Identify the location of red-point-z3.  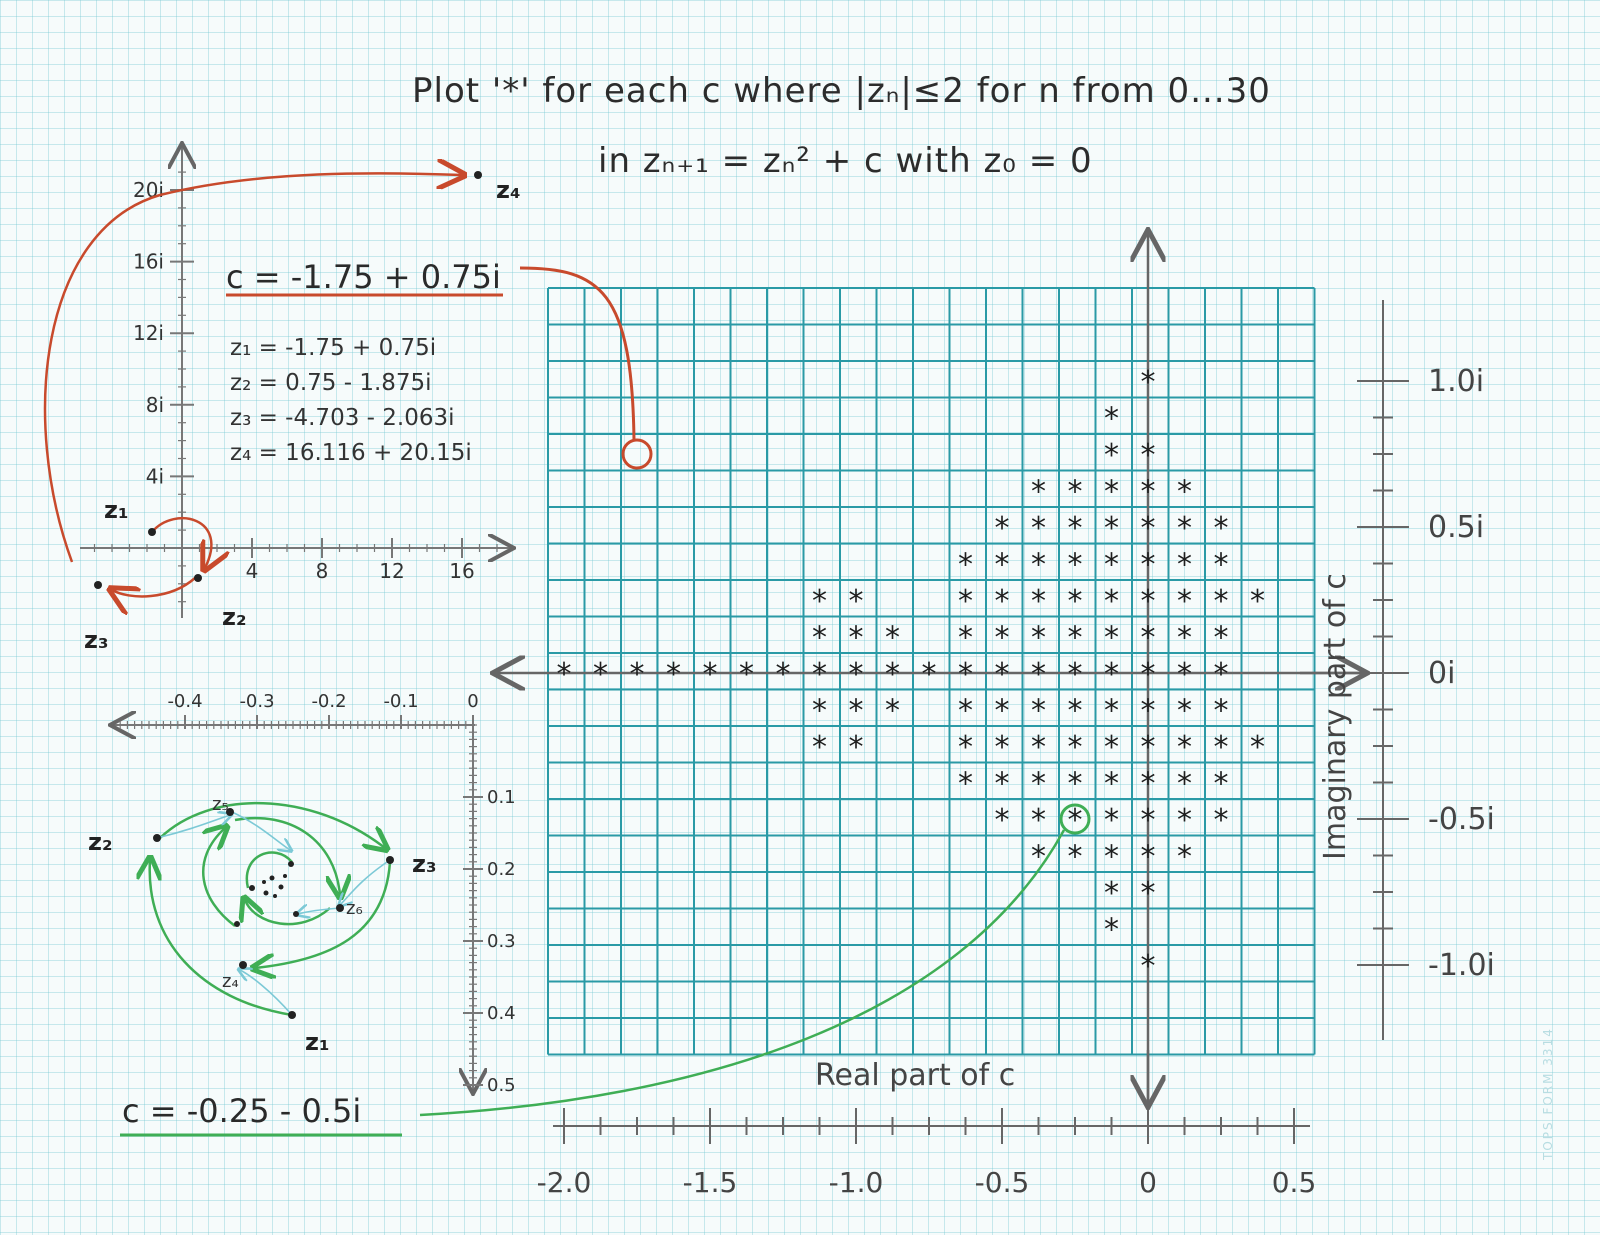
(98, 585).